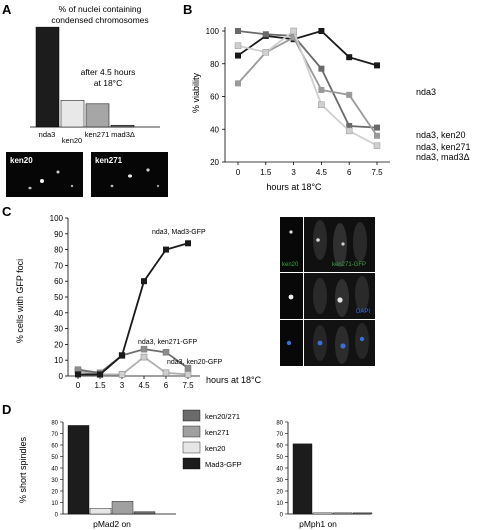 This screenshot has width=477, height=530. Describe the element at coordinates (58, 344) in the screenshot. I see `panel-c-y-tick-label: 20` at that location.